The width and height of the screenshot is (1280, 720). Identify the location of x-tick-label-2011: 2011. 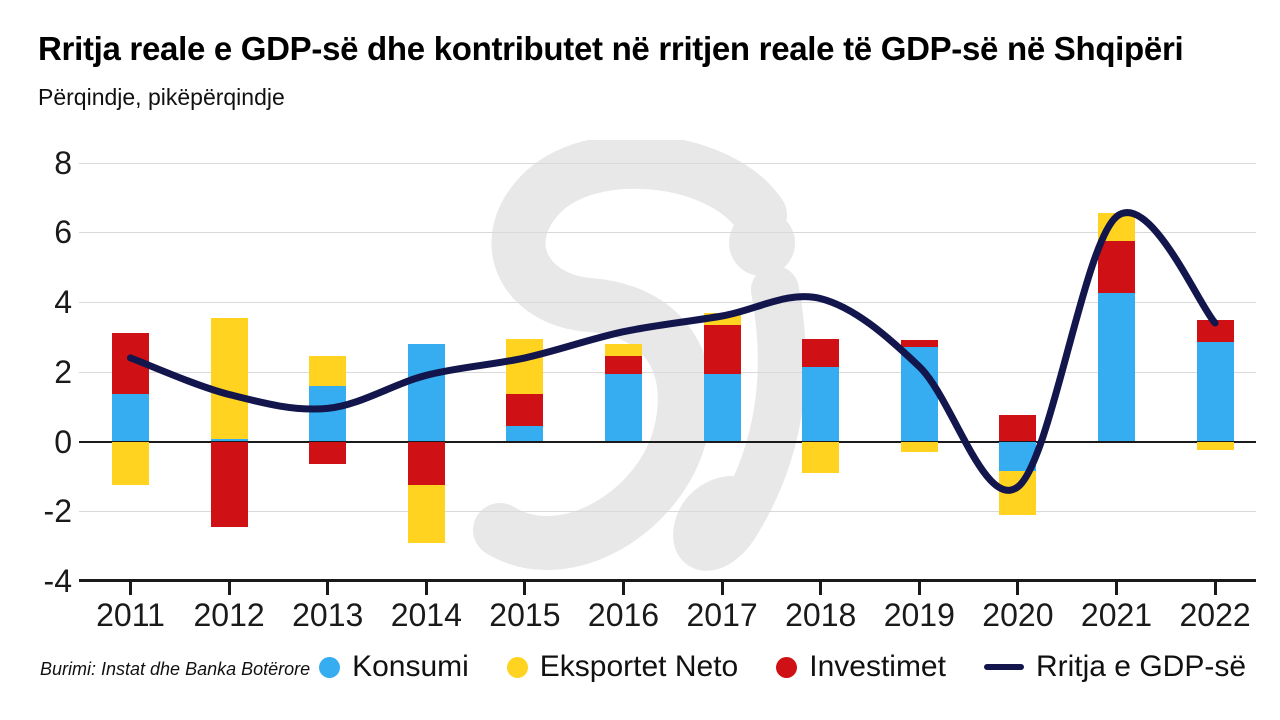
(130, 615).